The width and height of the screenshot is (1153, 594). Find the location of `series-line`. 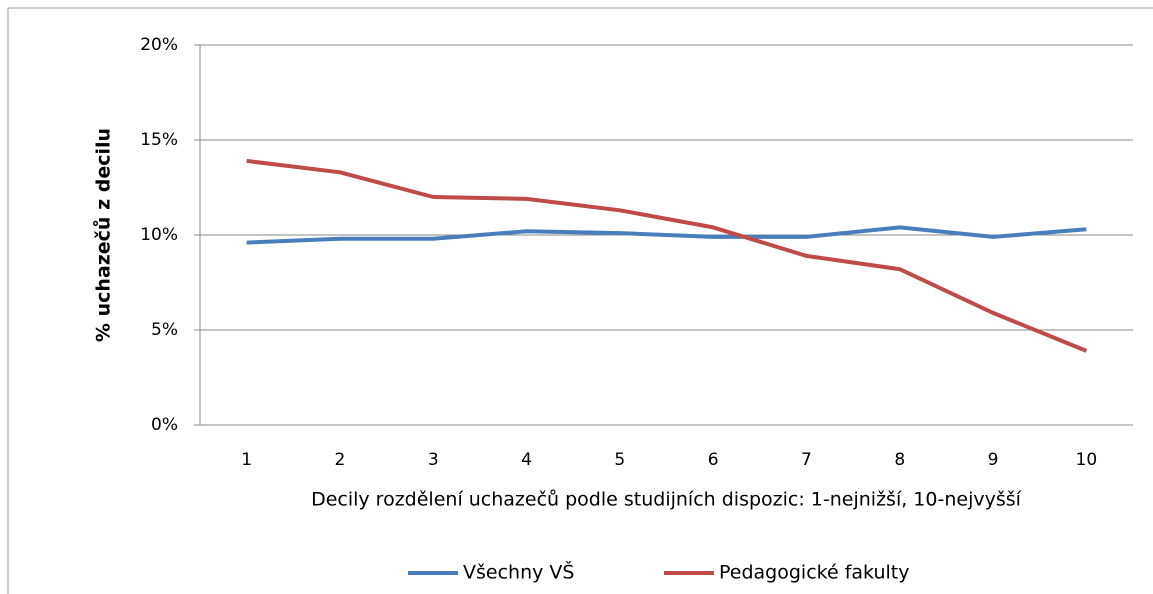

series-line is located at coordinates (666, 235).